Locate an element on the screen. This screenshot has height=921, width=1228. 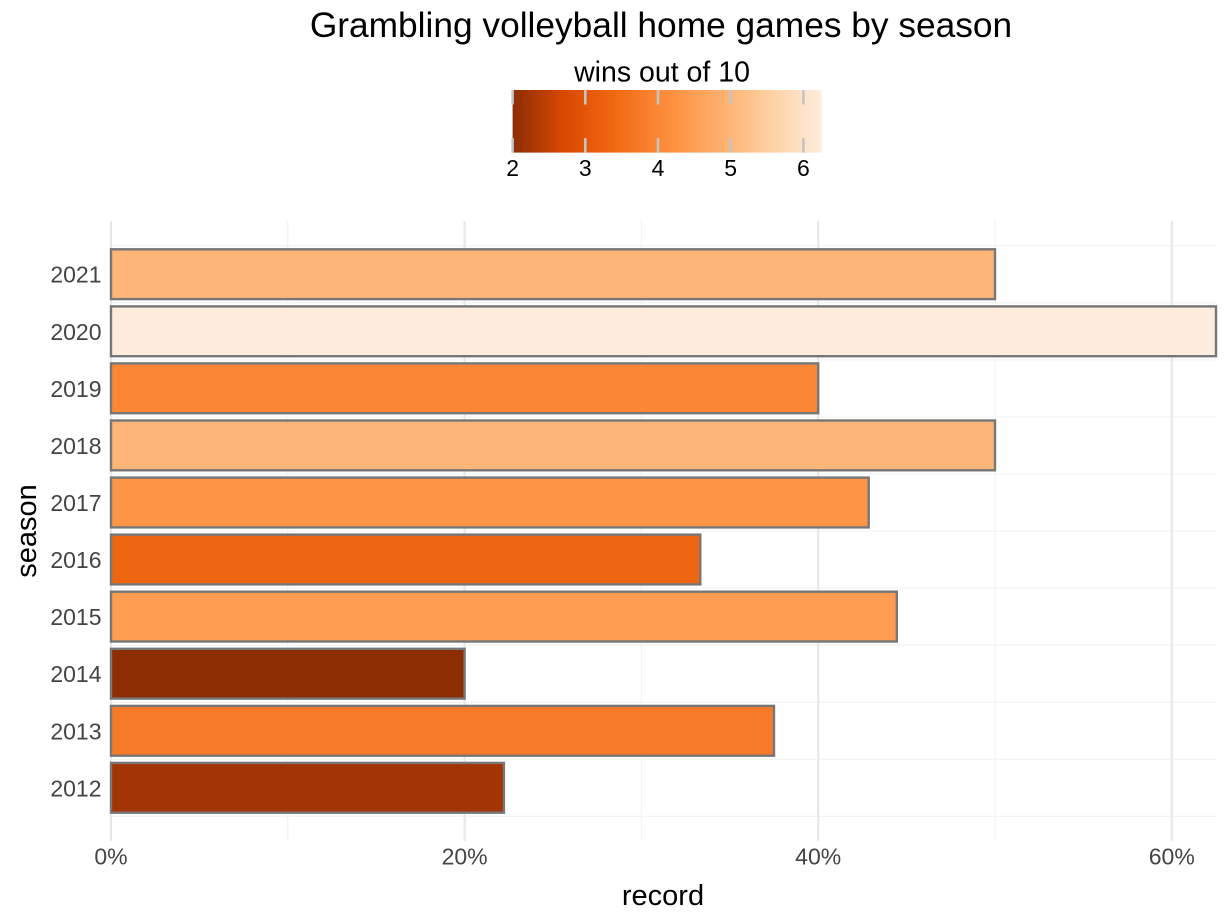
svg-text: 2013 is located at coordinates (75, 731).